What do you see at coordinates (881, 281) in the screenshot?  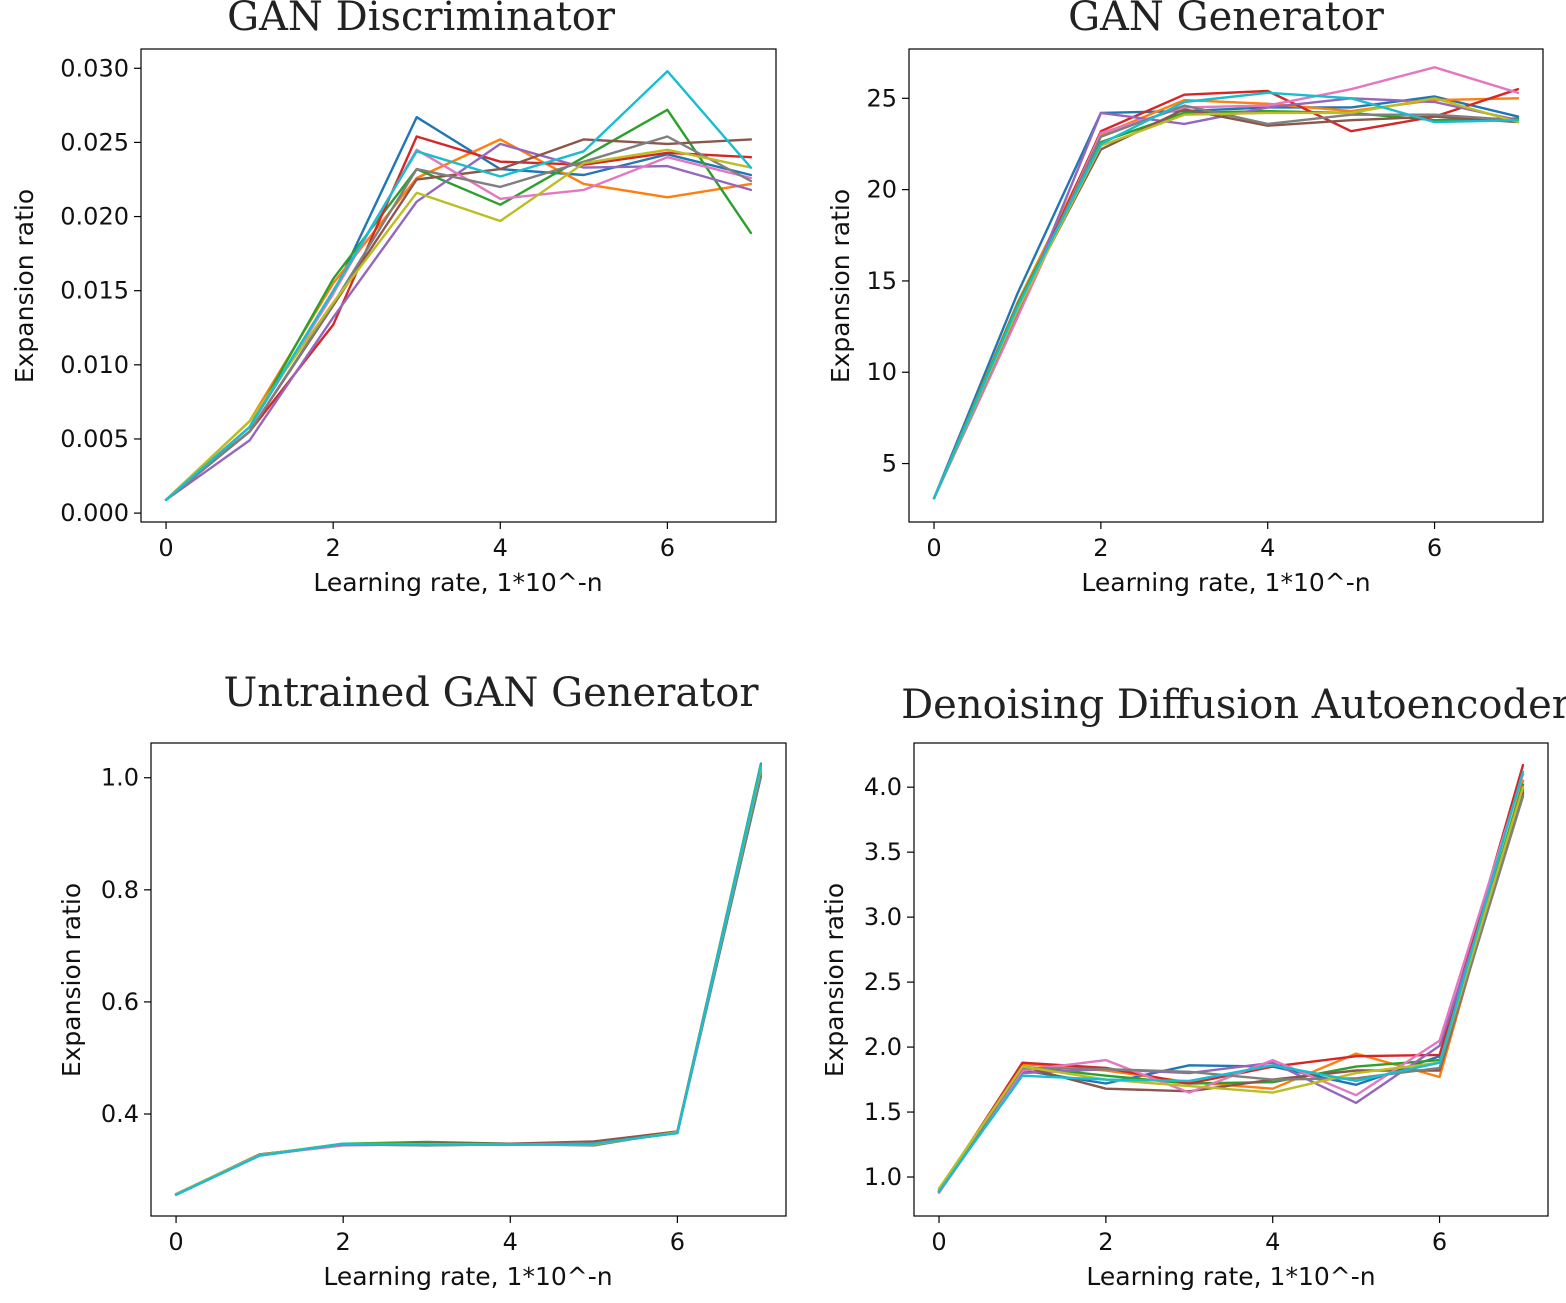 I see `y-tick-label: 15` at bounding box center [881, 281].